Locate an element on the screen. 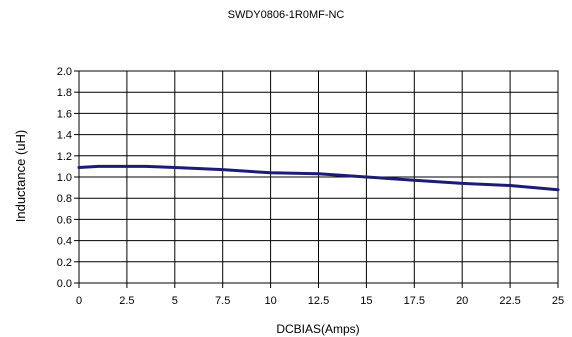 This screenshot has width=572, height=337. x-tick-label: 2.5 is located at coordinates (126, 301).